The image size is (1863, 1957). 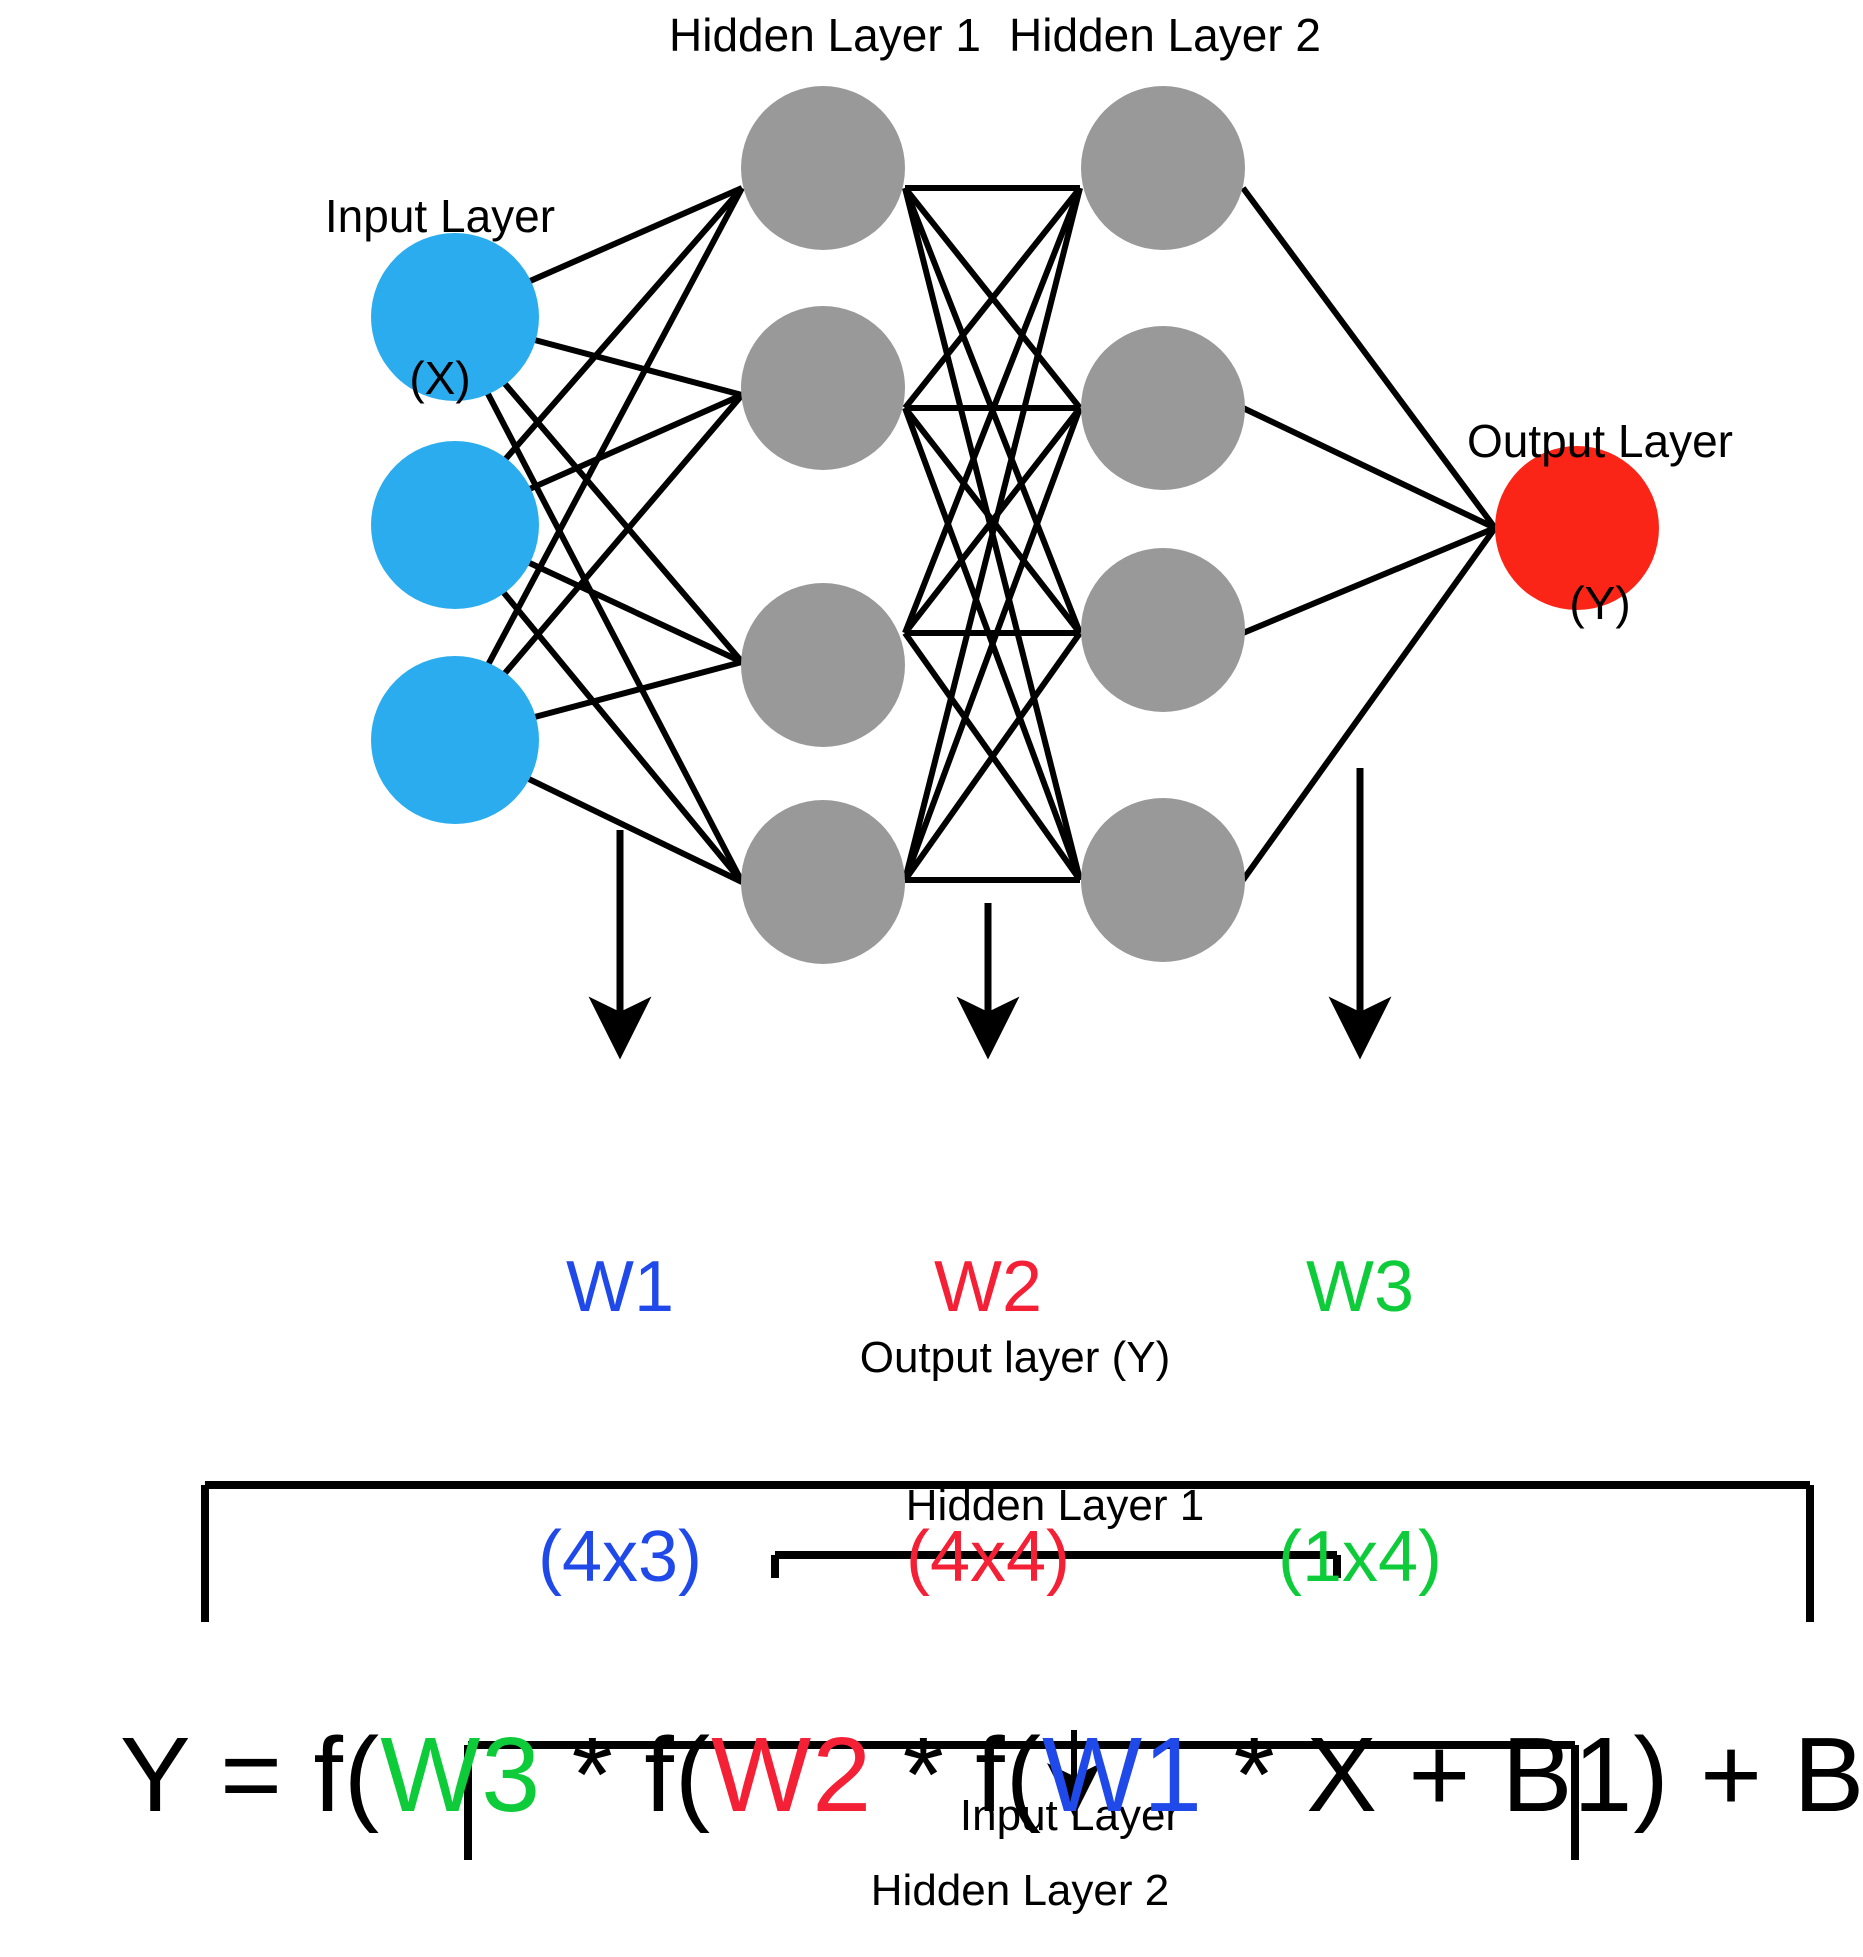 I want to click on edges-hidden2-to-output, so click(x=1369, y=534).